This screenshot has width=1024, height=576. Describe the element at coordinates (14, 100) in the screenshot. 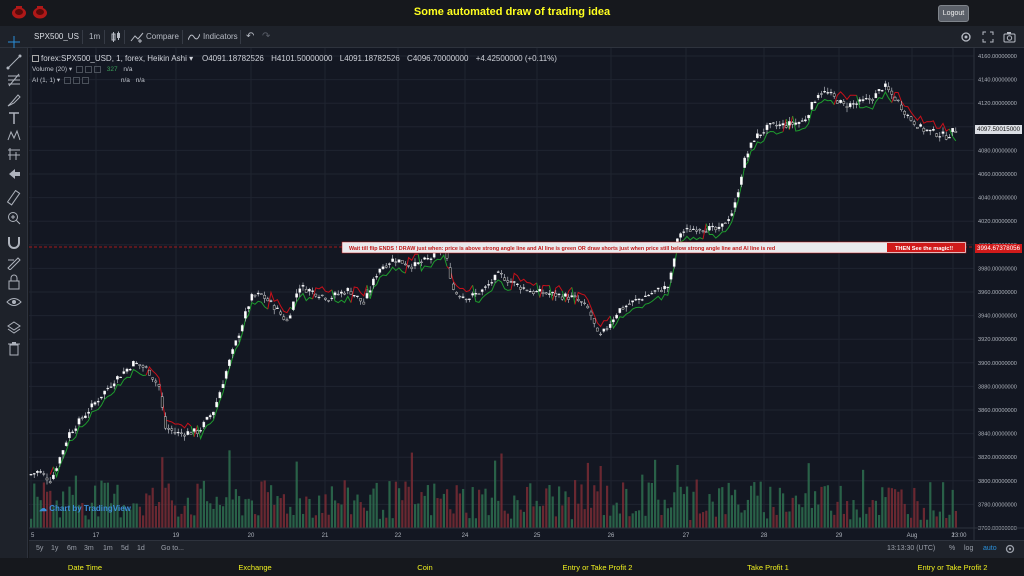

I see `brush-icon` at that location.